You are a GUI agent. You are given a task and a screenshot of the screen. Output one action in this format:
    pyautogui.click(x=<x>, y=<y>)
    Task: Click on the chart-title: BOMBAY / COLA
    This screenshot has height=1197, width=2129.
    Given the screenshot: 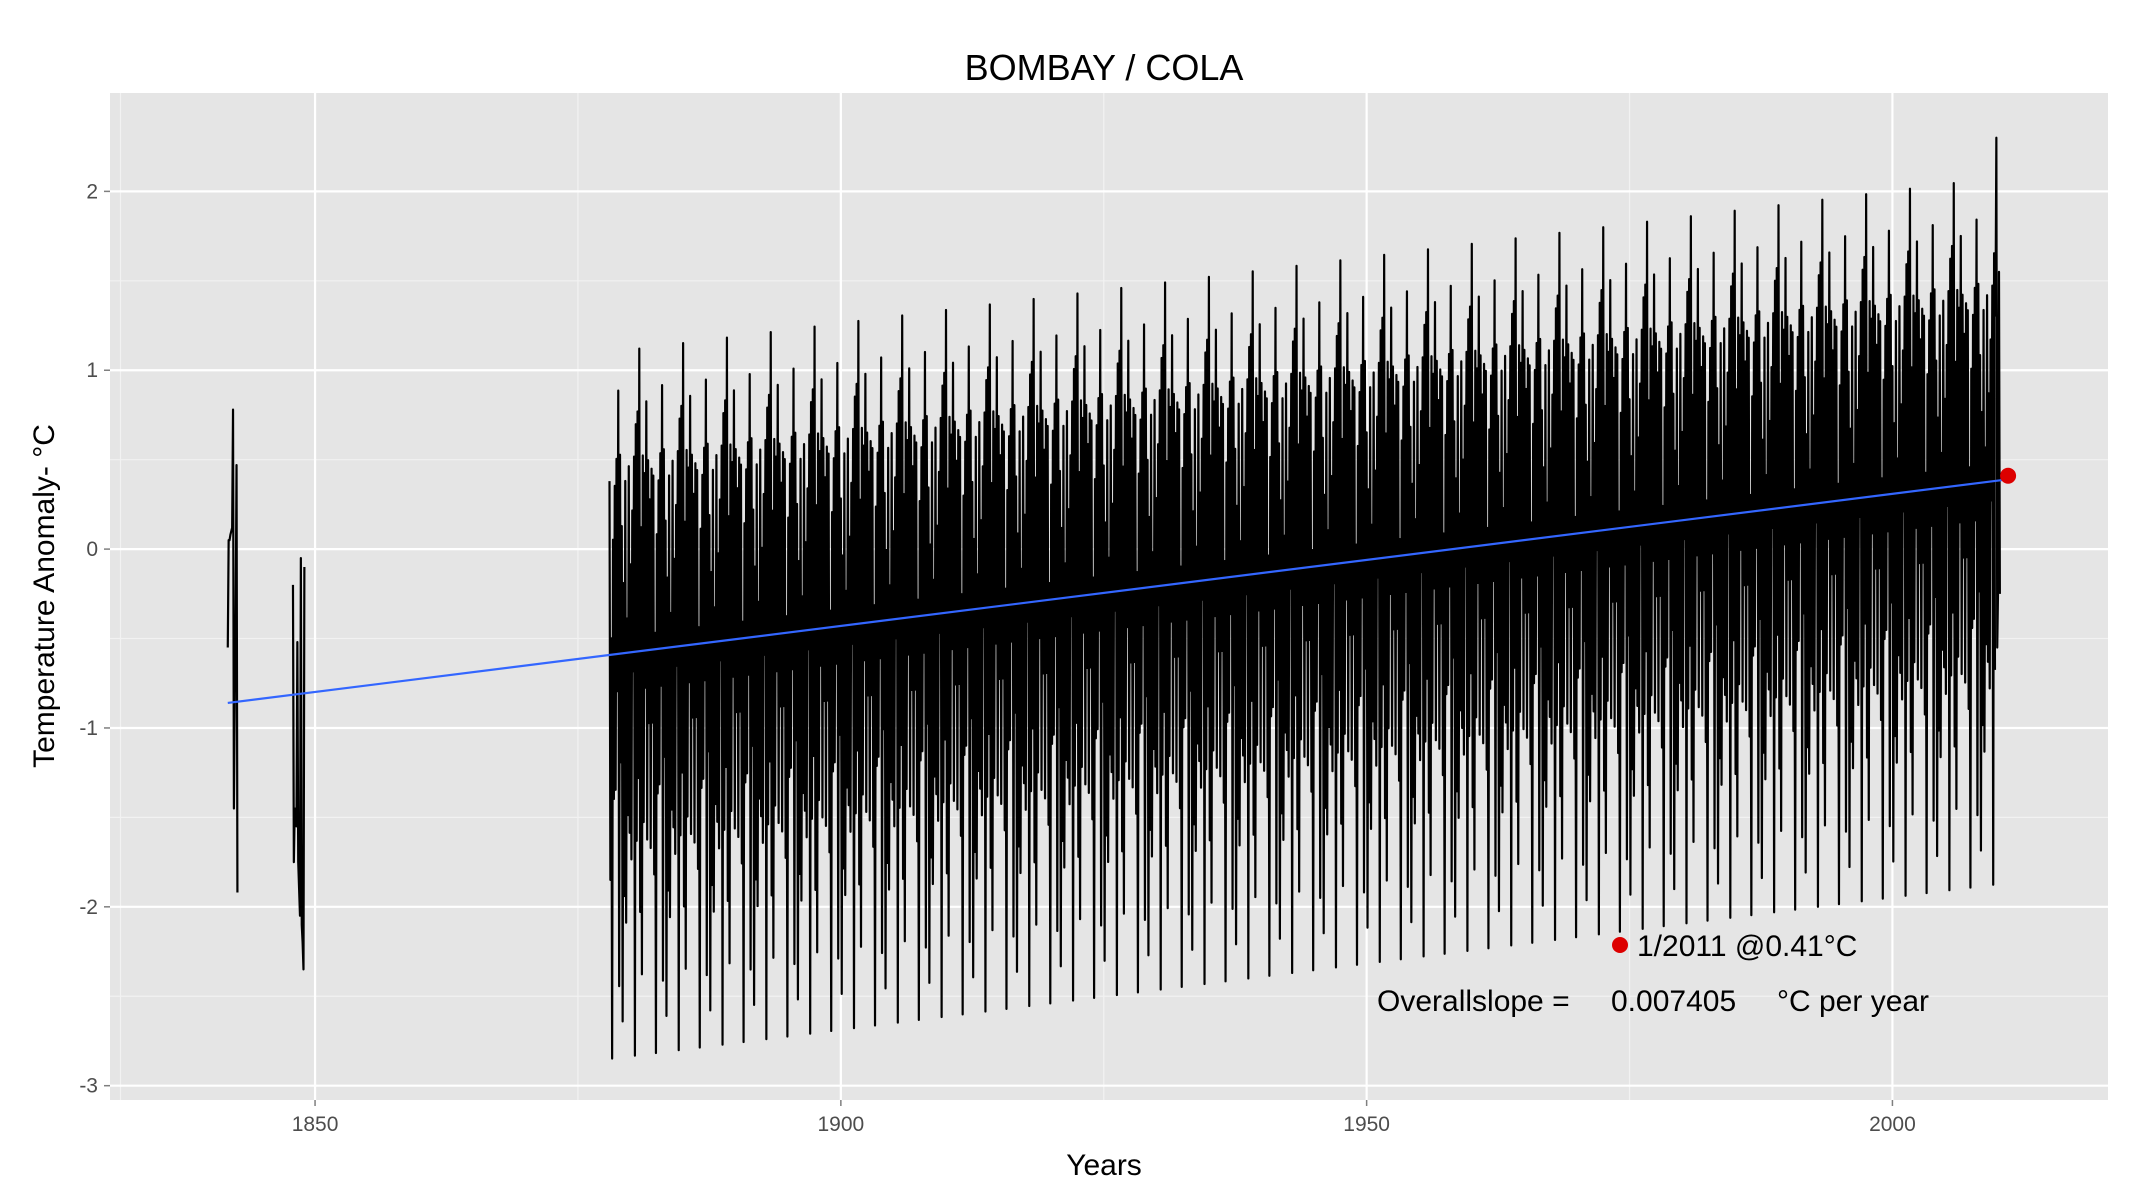 What is the action you would take?
    pyautogui.click(x=1104, y=67)
    